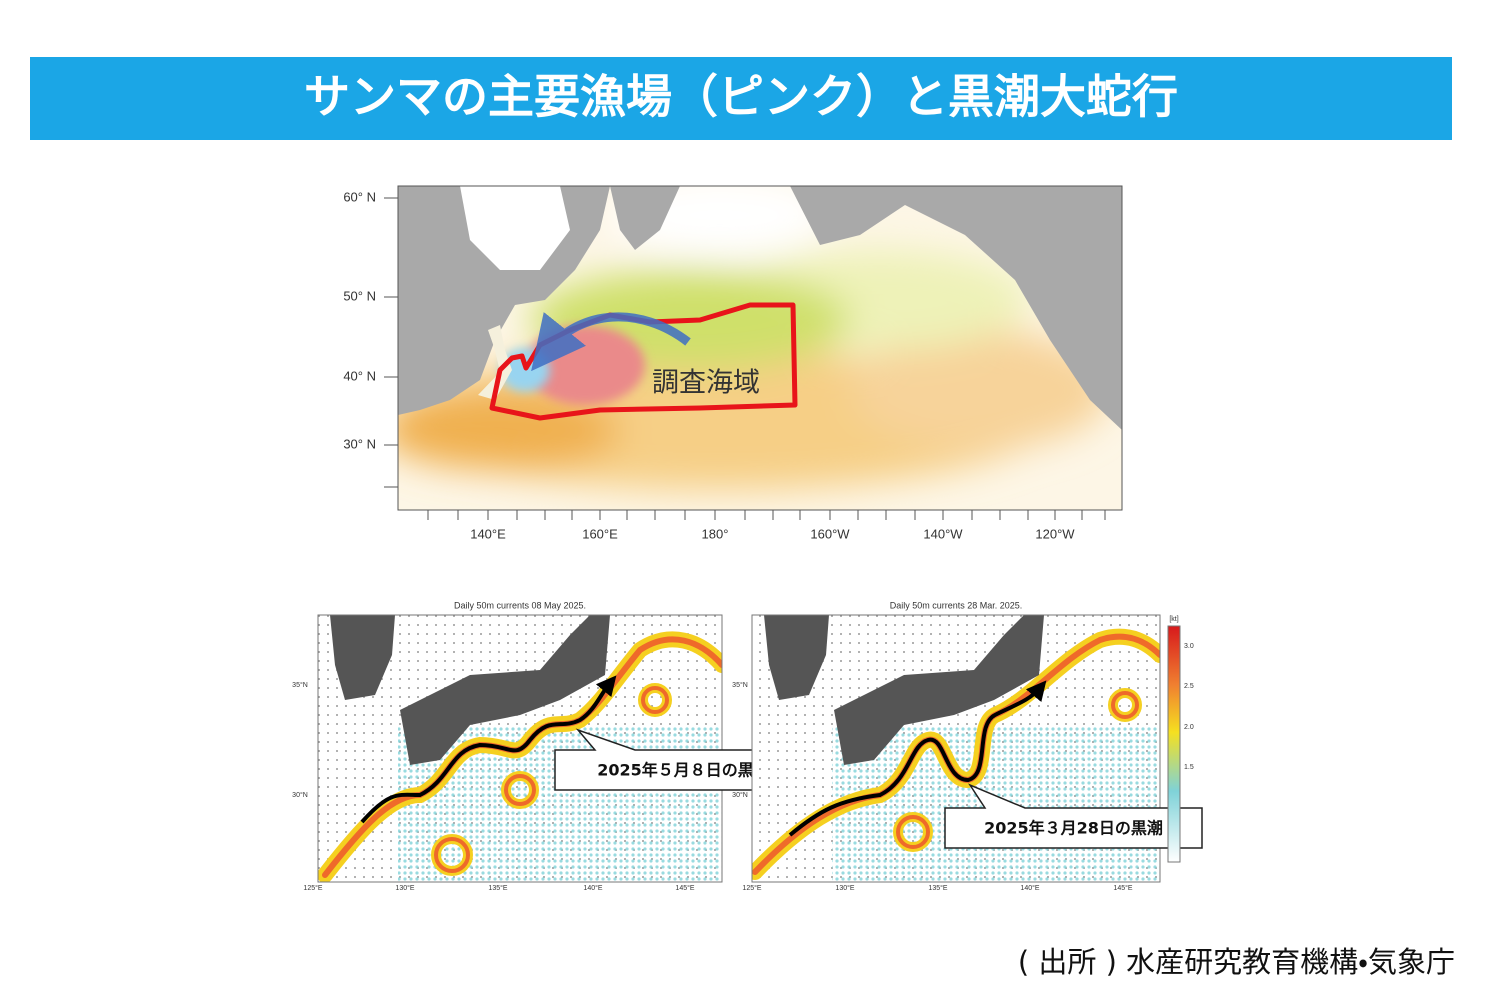 The height and width of the screenshot is (1000, 1500). Describe the element at coordinates (956, 308) in the screenshot. I see `land-america` at that location.